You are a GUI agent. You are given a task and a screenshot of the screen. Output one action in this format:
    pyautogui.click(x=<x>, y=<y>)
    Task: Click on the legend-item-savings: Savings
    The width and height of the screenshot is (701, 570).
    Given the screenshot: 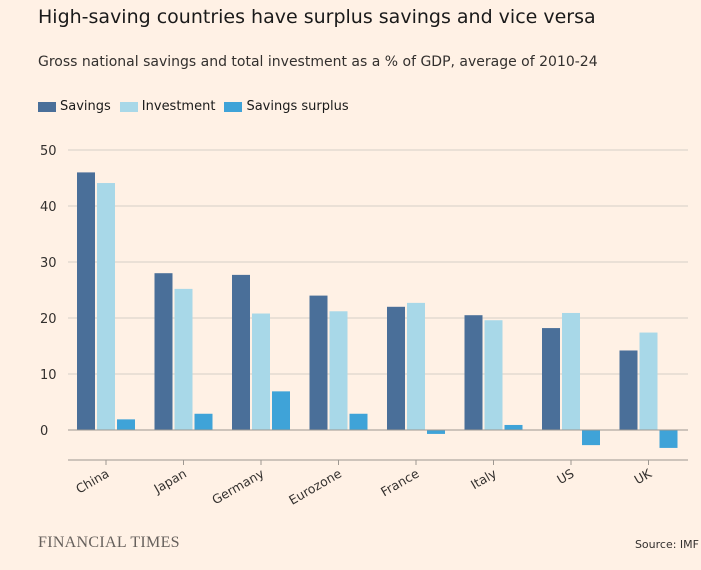 What is the action you would take?
    pyautogui.click(x=74, y=106)
    